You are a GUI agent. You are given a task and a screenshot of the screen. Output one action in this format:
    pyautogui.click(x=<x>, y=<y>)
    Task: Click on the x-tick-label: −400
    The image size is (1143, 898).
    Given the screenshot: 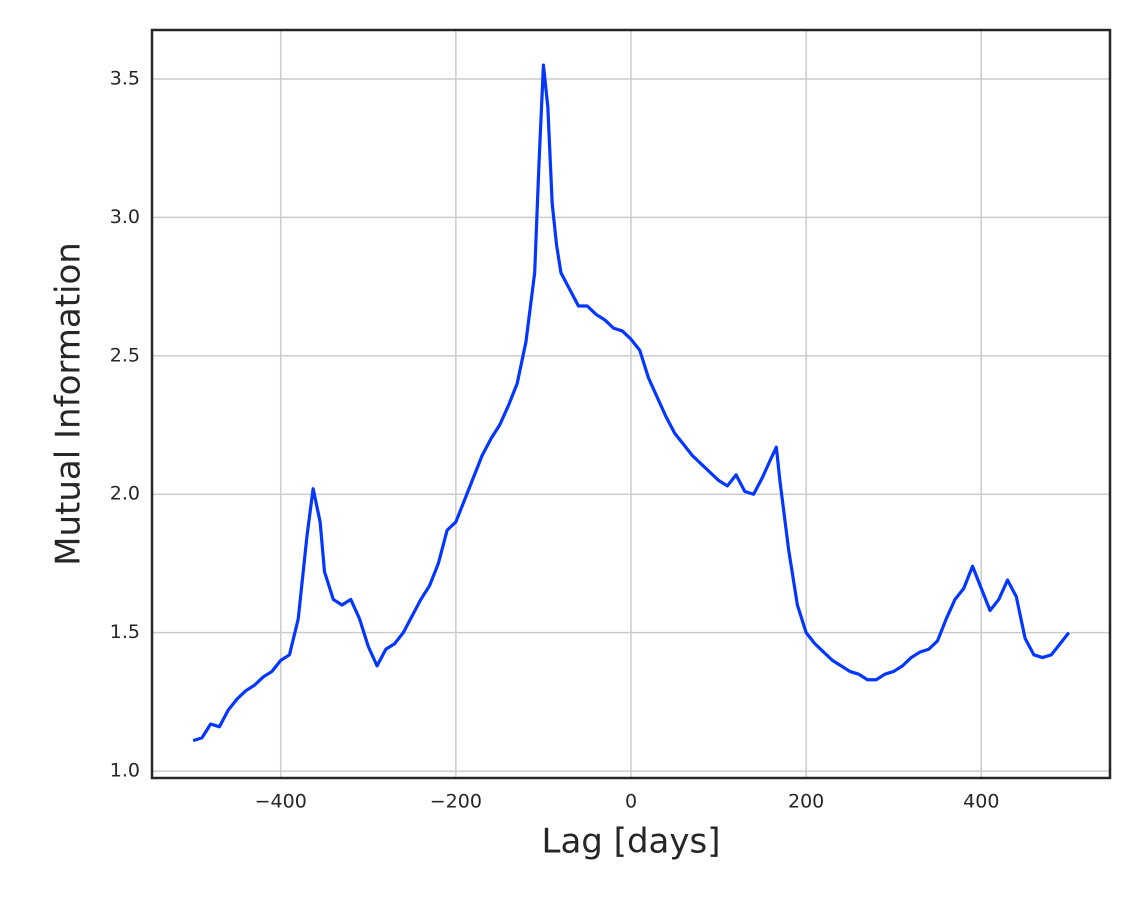 What is the action you would take?
    pyautogui.click(x=281, y=802)
    